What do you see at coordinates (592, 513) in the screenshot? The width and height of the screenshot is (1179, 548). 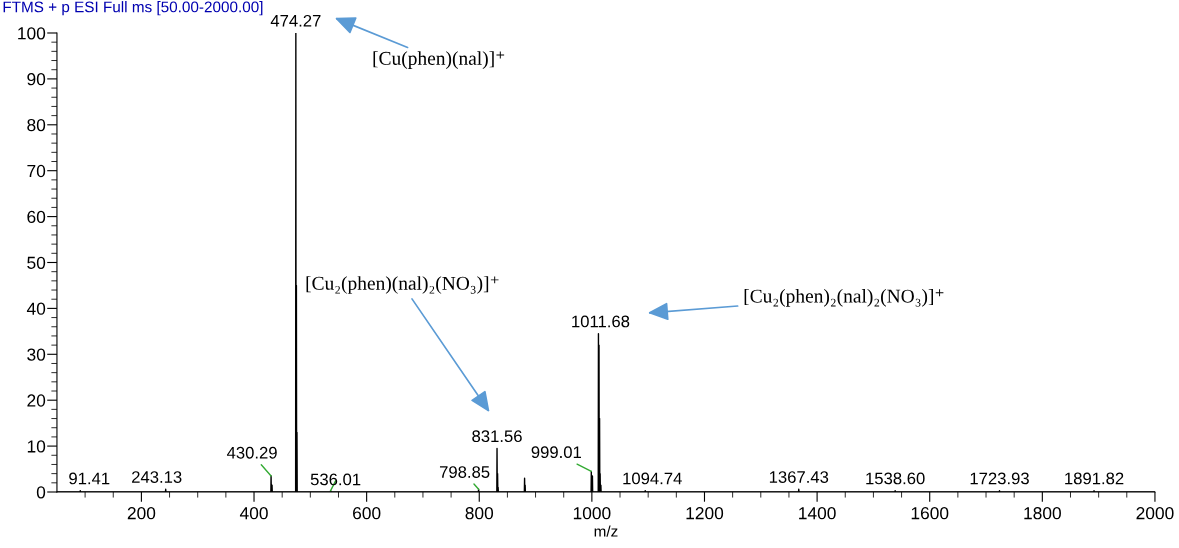 I see `x-tick-label: 1000` at bounding box center [592, 513].